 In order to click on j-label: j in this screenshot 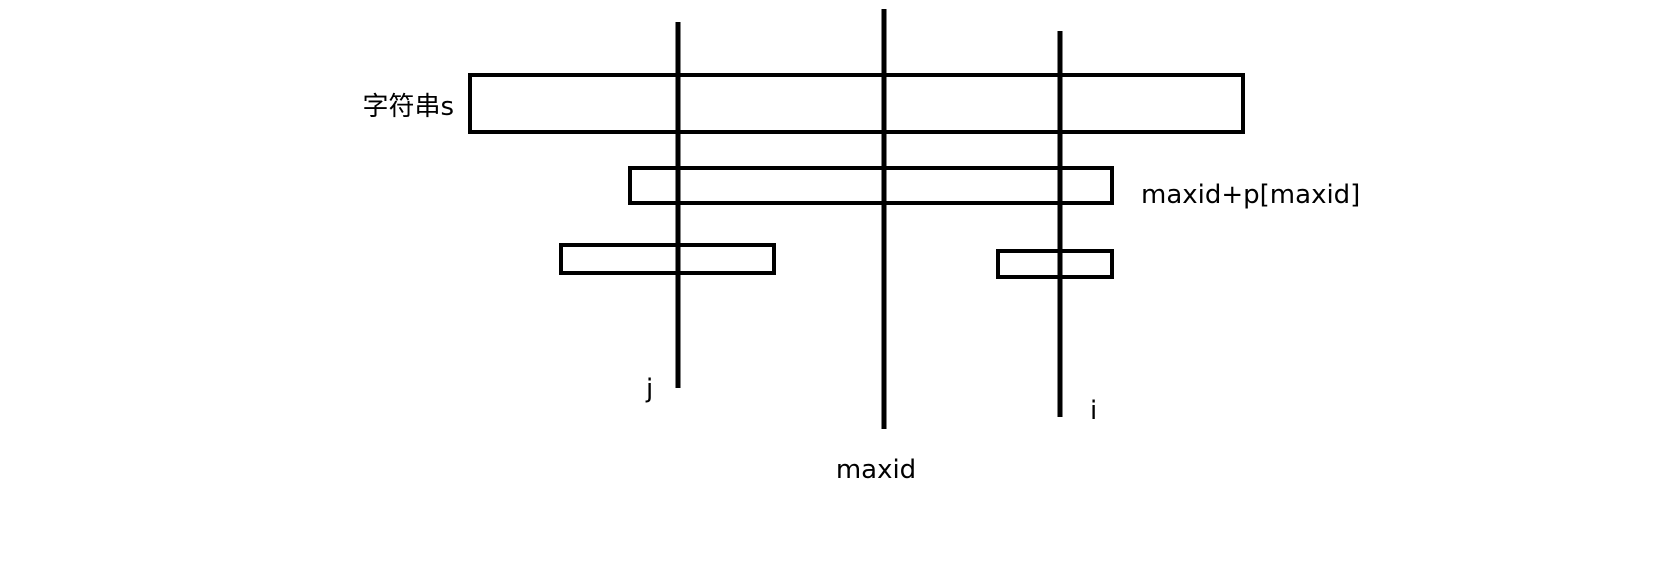, I will do `click(649, 389)`.